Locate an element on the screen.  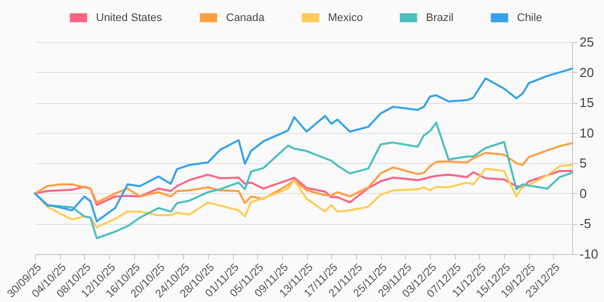
y-tick-label: 10 is located at coordinates (587, 132).